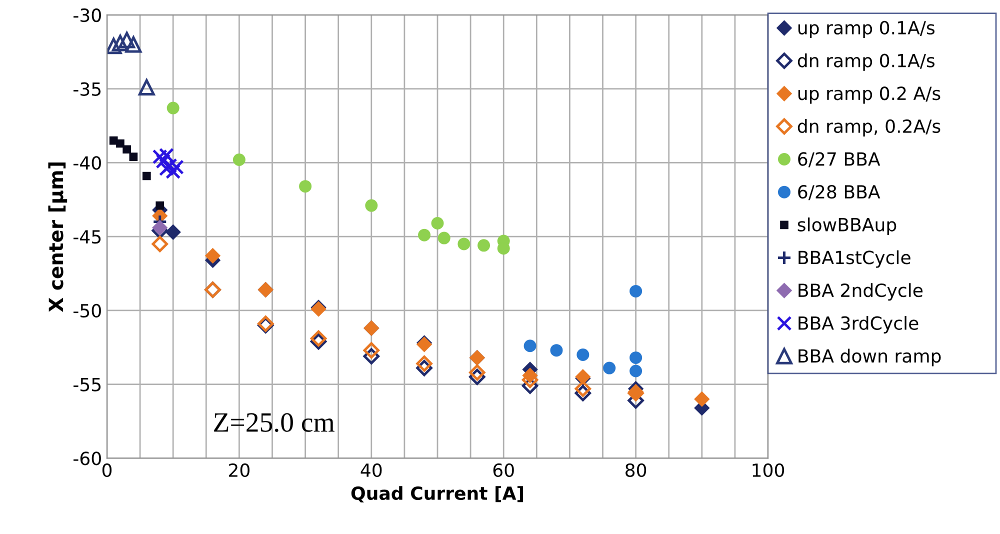  What do you see at coordinates (274, 422) in the screenshot?
I see `annotation: Z=25.0 cm` at bounding box center [274, 422].